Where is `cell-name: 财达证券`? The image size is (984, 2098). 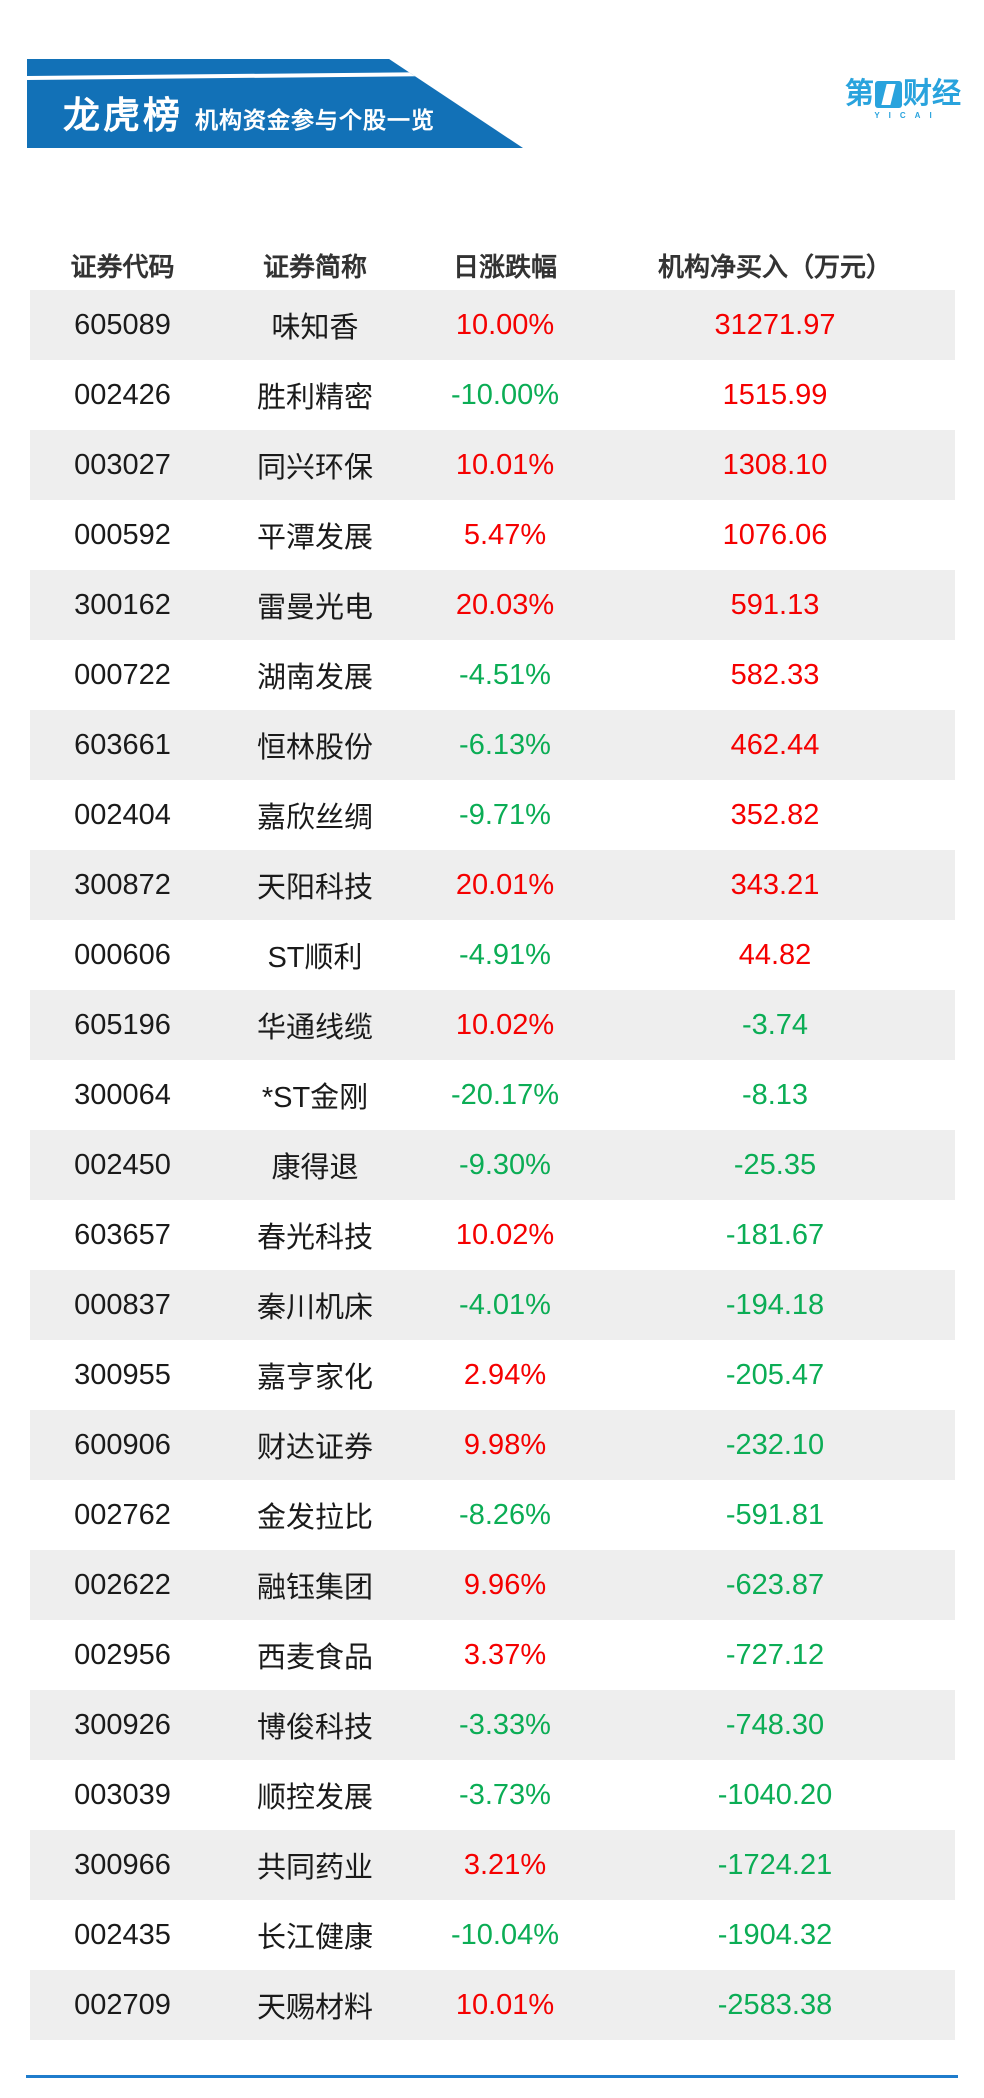
cell-name: 财达证券 is located at coordinates (314, 1448).